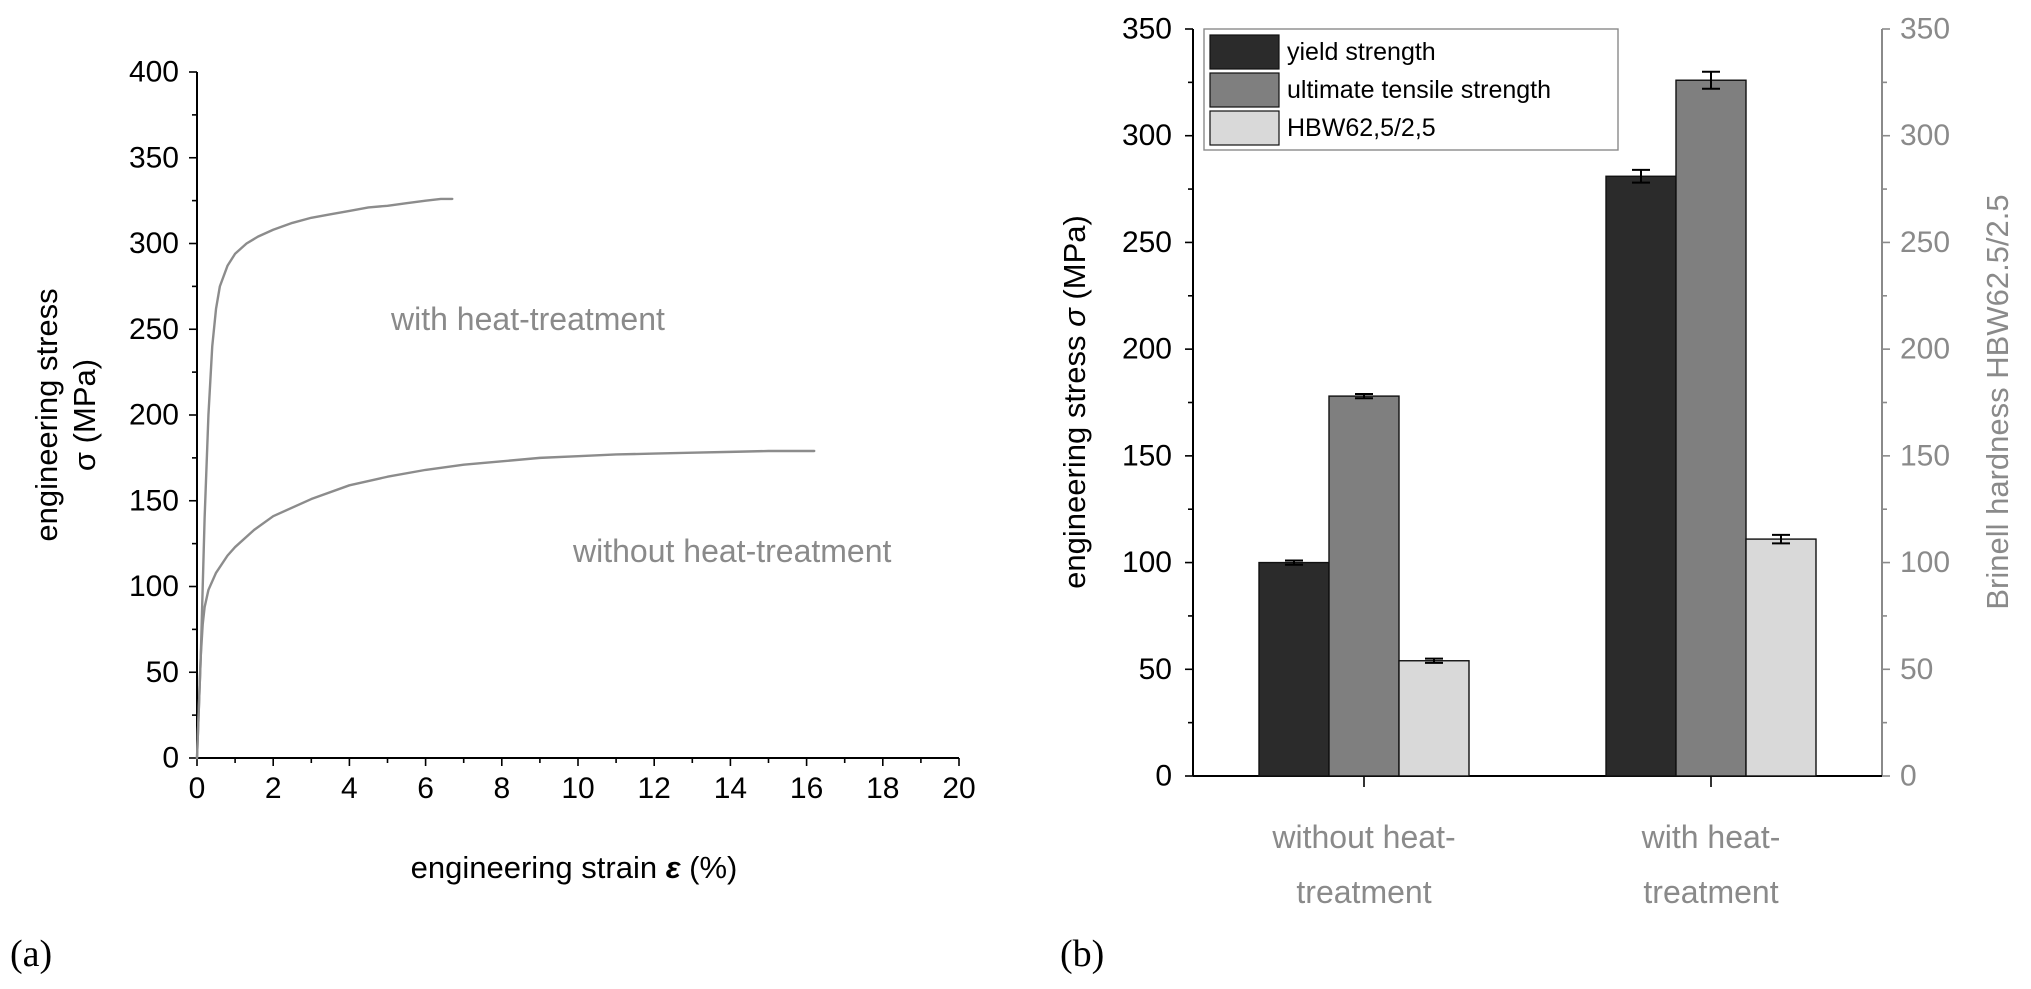 The image size is (2031, 989). I want to click on panel-b-right-y-tick-label-6: 300, so click(1925, 135).